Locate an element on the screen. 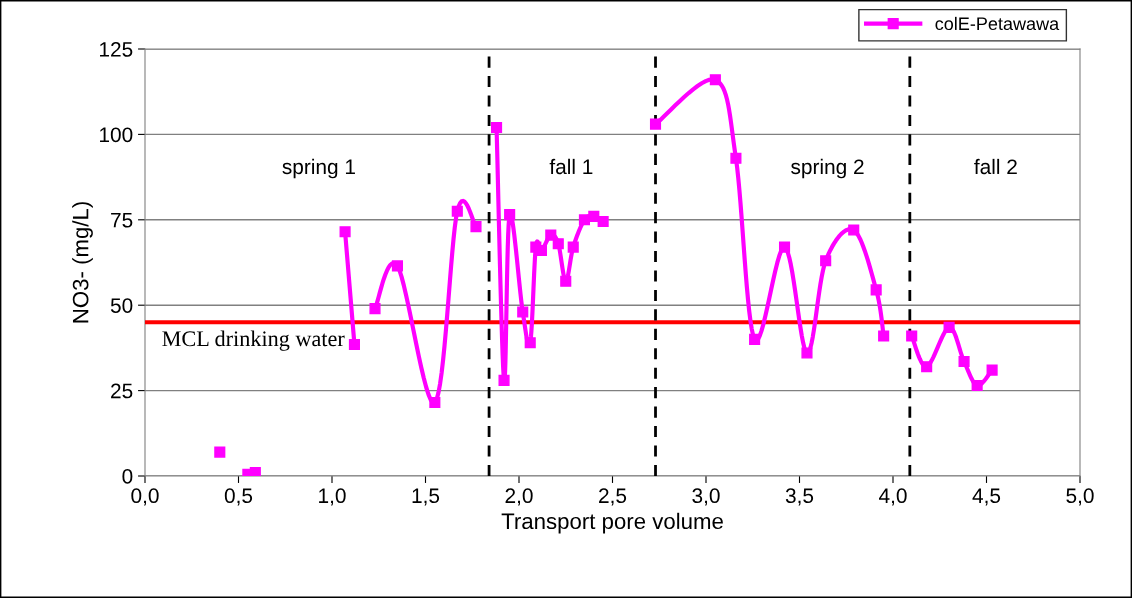 Image resolution: width=1132 pixels, height=598 pixels. y-axis-title: NO3- (mg/L) is located at coordinates (82, 262).